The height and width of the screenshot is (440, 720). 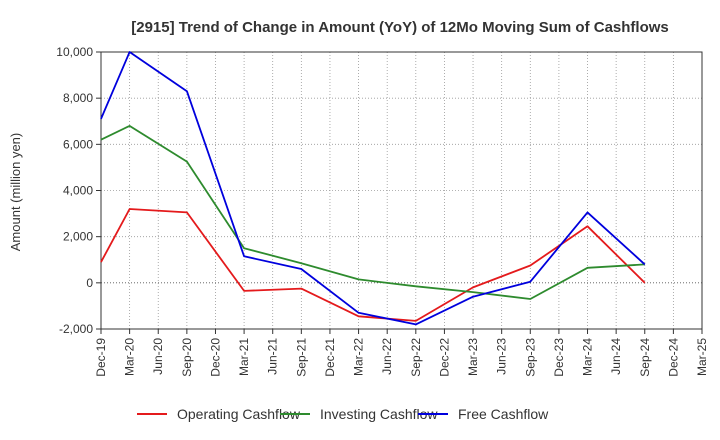 What do you see at coordinates (15, 192) in the screenshot?
I see `y-axis-label: Amount (million yen)` at bounding box center [15, 192].